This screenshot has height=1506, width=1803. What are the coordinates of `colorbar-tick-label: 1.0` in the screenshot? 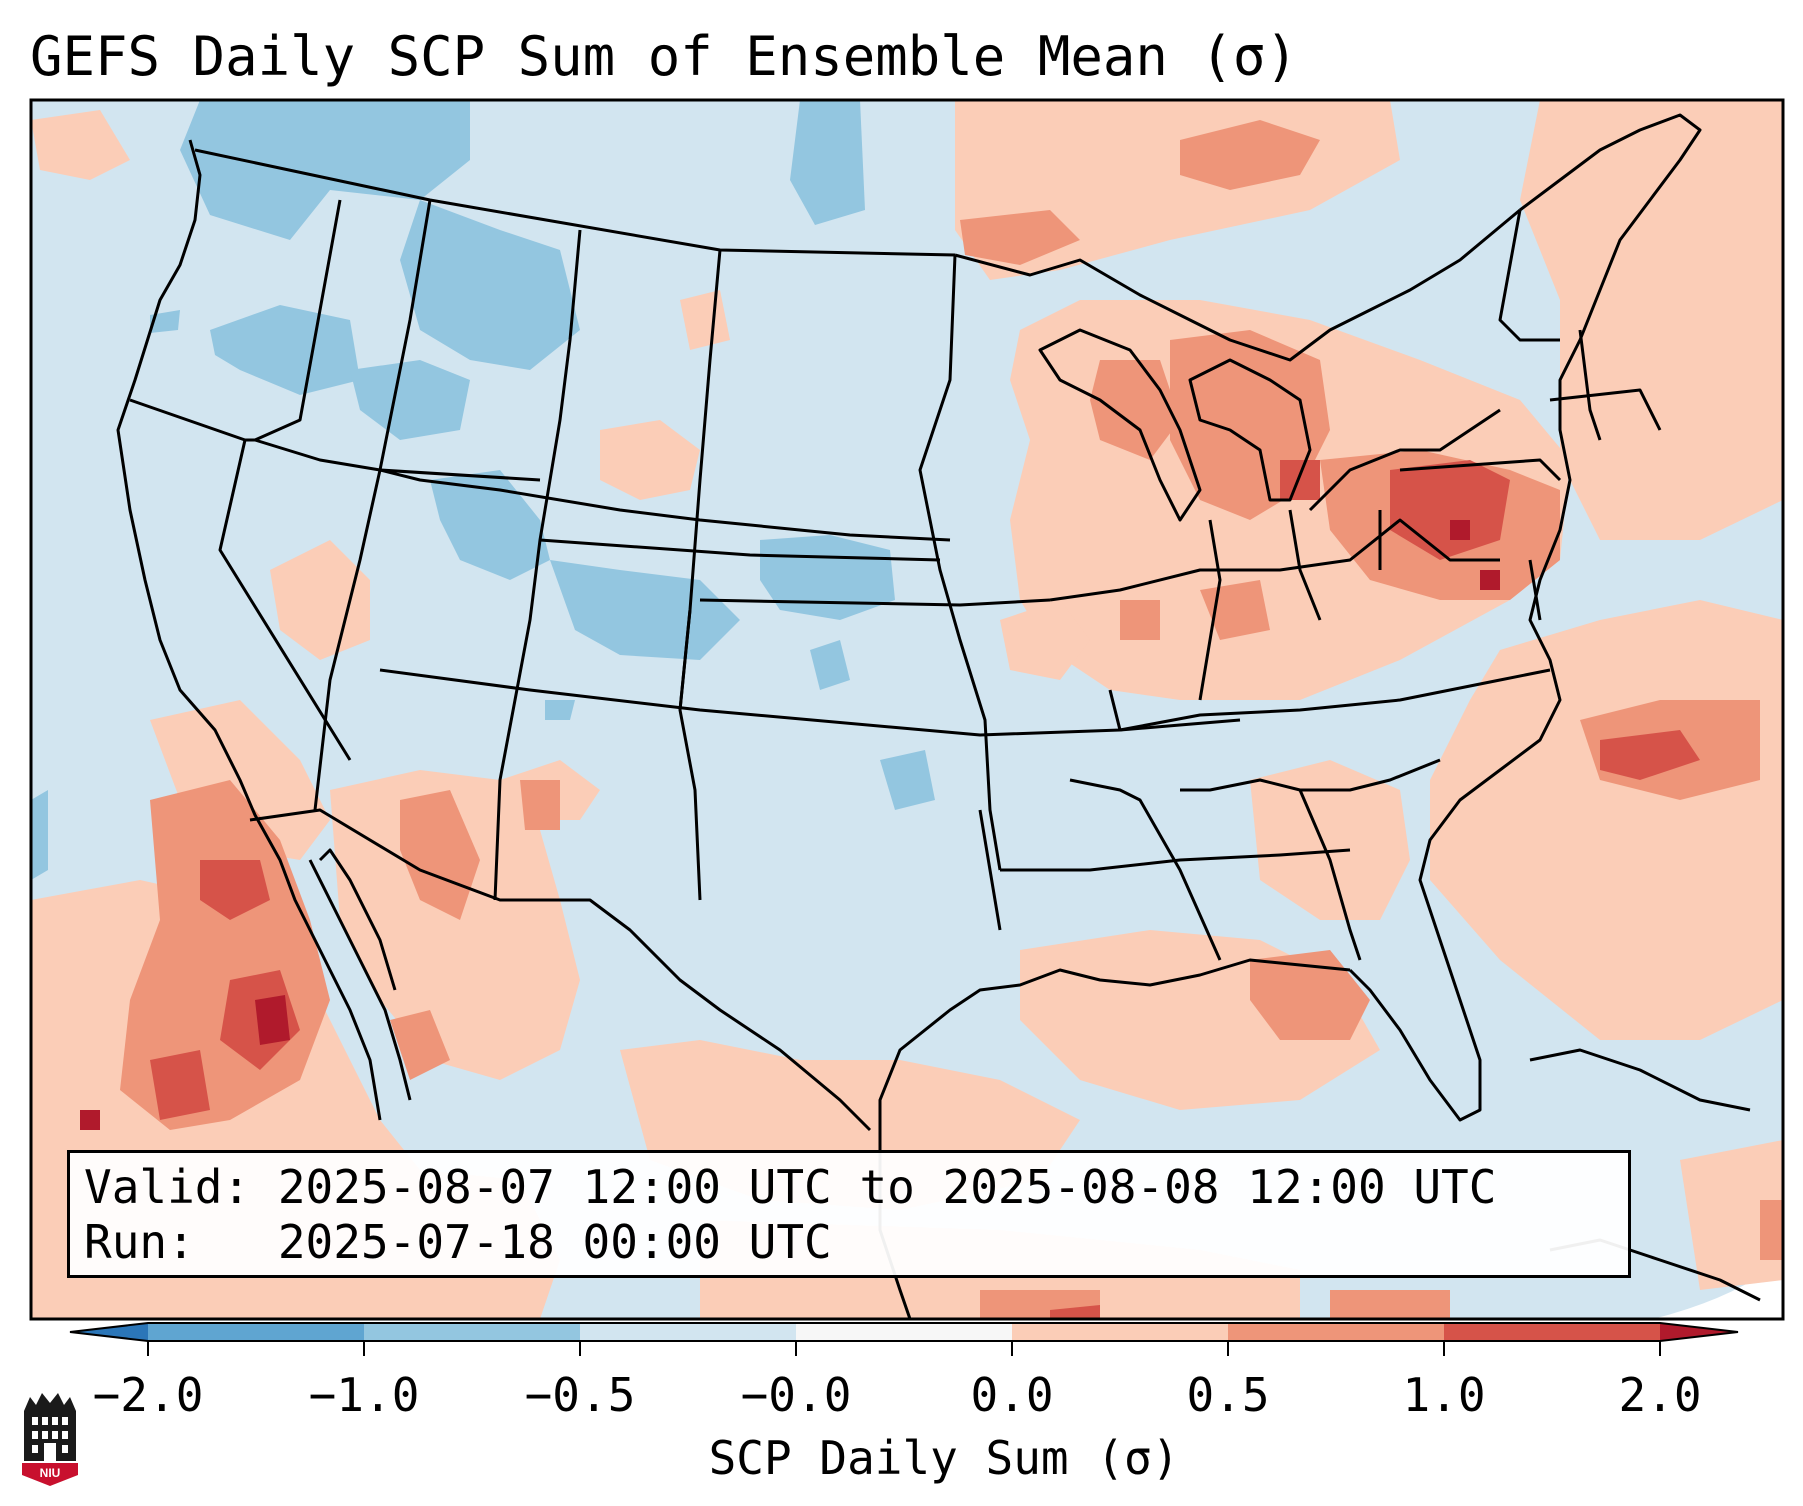 It's located at (1444, 1395).